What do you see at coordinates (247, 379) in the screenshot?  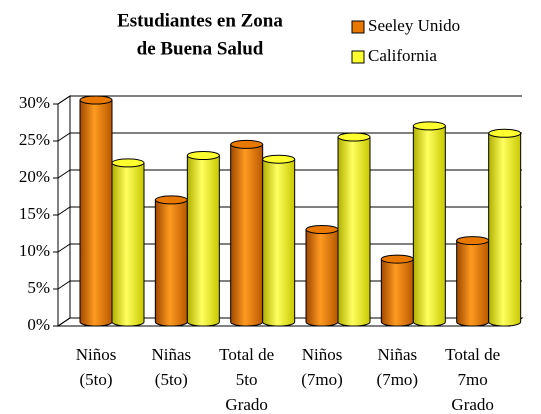 I see `x-tick-label: 5to` at bounding box center [247, 379].